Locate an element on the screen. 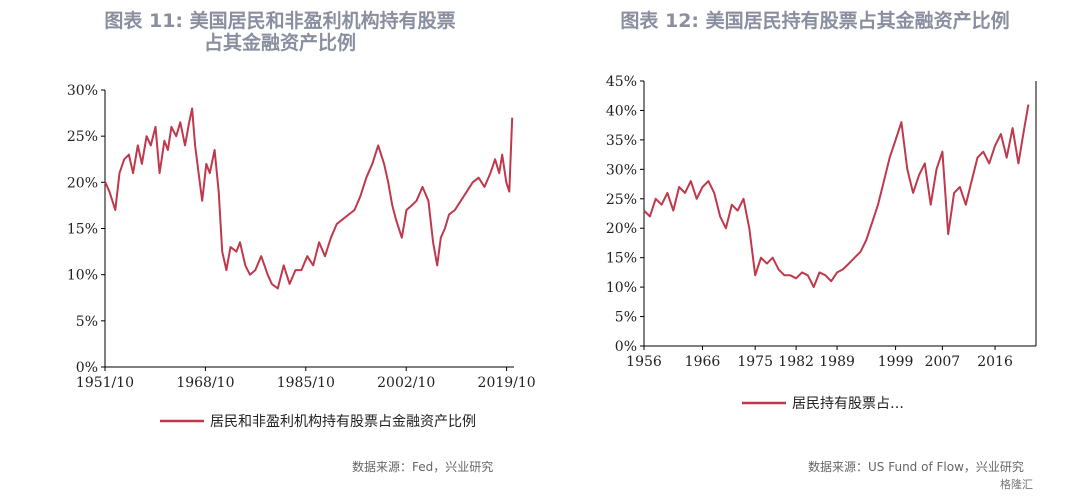  chart-1-y-tick-label: 5% is located at coordinates (87, 322).